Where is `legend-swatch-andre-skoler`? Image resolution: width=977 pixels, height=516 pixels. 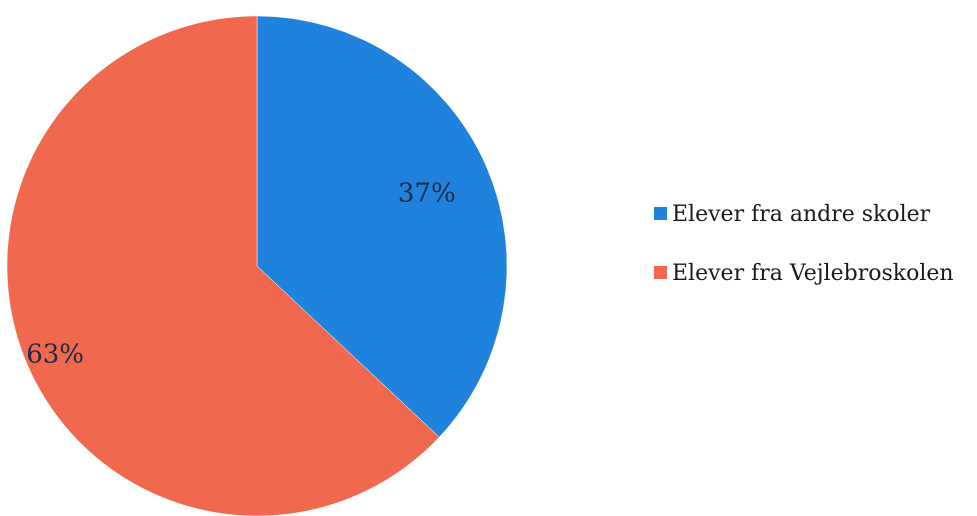 legend-swatch-andre-skoler is located at coordinates (660, 213).